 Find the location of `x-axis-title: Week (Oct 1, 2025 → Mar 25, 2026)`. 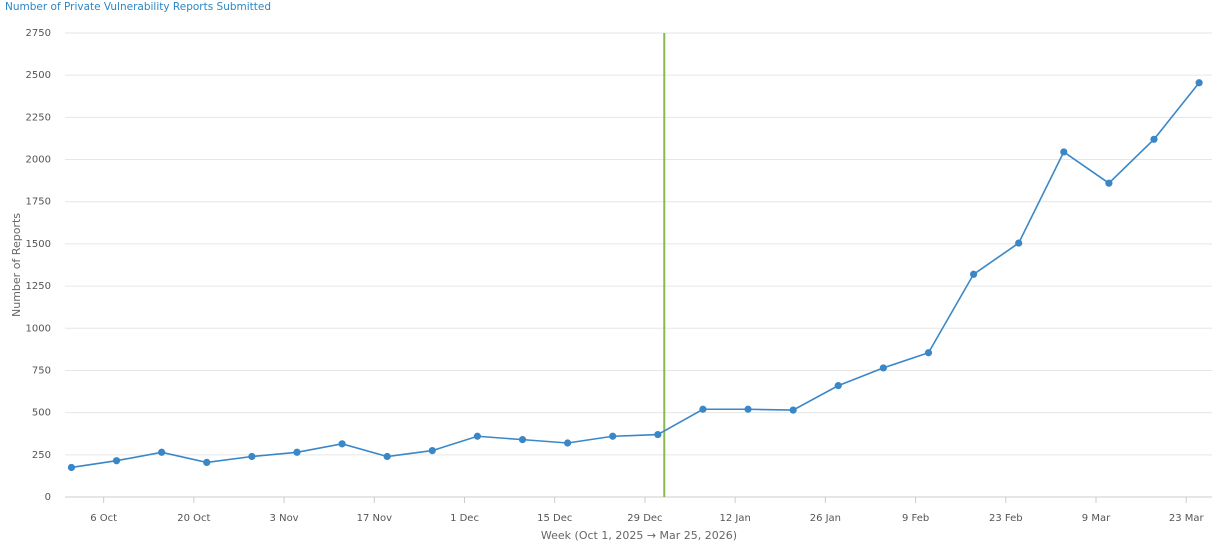

x-axis-title: Week (Oct 1, 2025 → Mar 25, 2026) is located at coordinates (639, 535).